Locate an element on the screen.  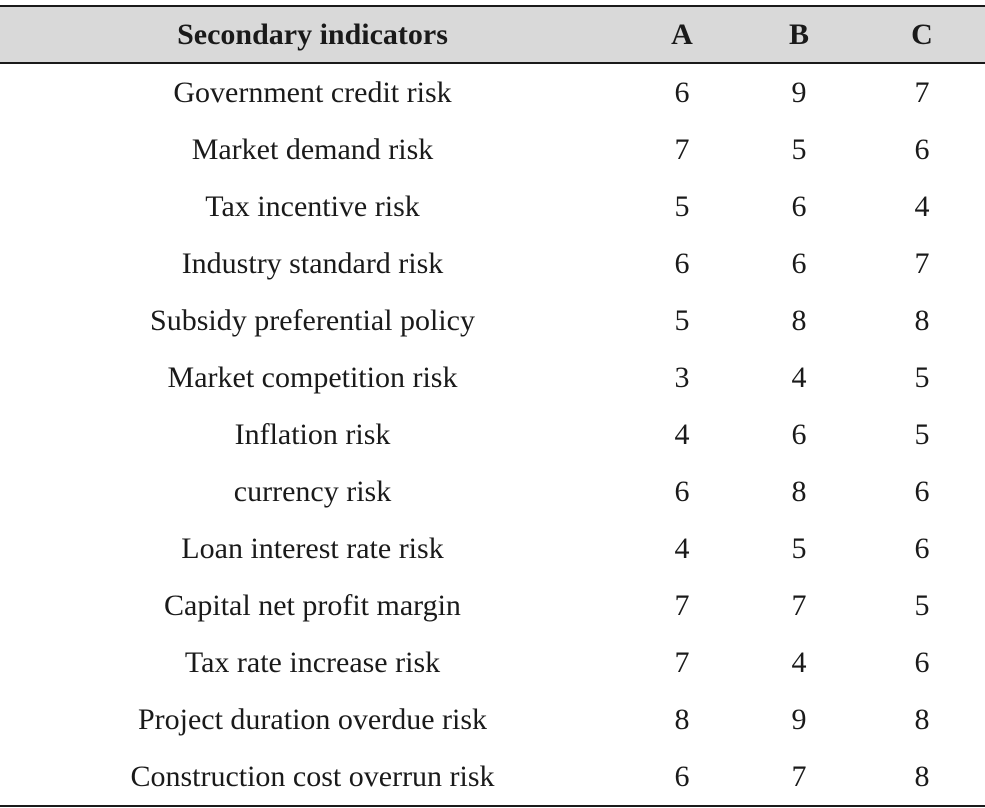
table-row: Subsidy preferential policy 5 8 8 is located at coordinates (492, 320).